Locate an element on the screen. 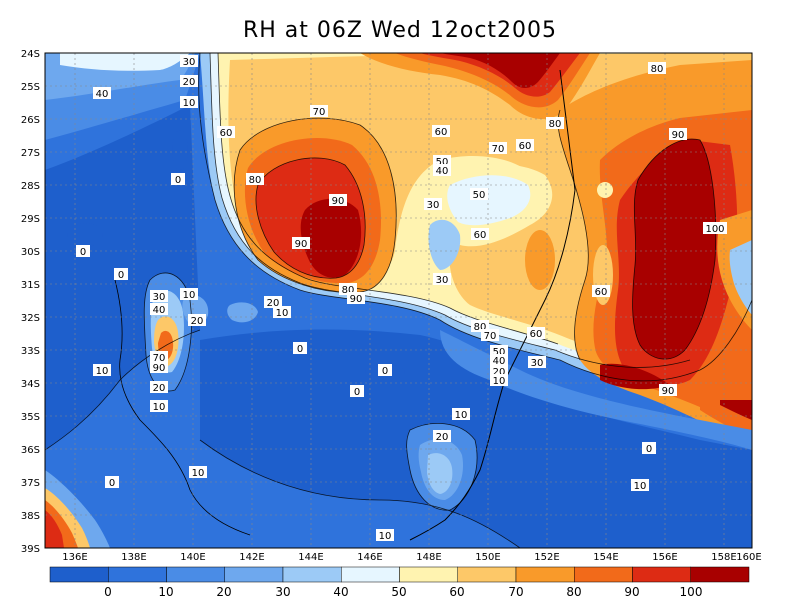 The width and height of the screenshot is (800, 600). lon-label: 140E is located at coordinates (192, 557).